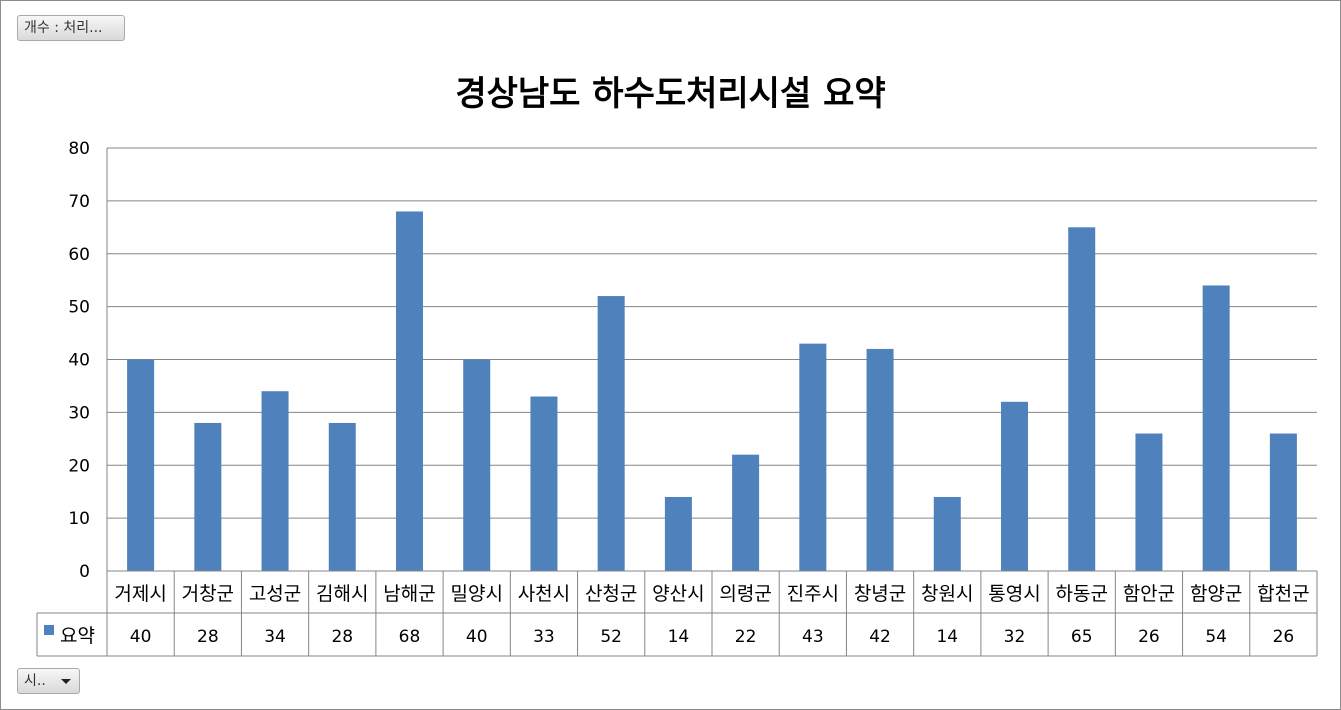 The width and height of the screenshot is (1341, 710). Describe the element at coordinates (880, 594) in the screenshot. I see `x-tick-label: 창녕군` at that location.